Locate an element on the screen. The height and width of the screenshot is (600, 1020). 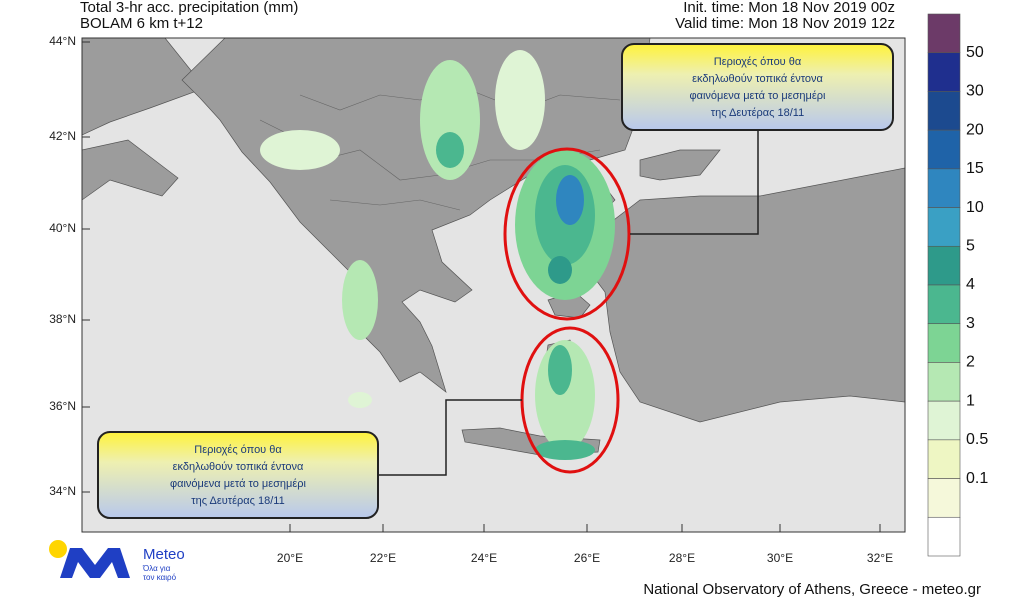
title: Total 3-hr acc. precipitation (mm) is located at coordinates (189, 8).